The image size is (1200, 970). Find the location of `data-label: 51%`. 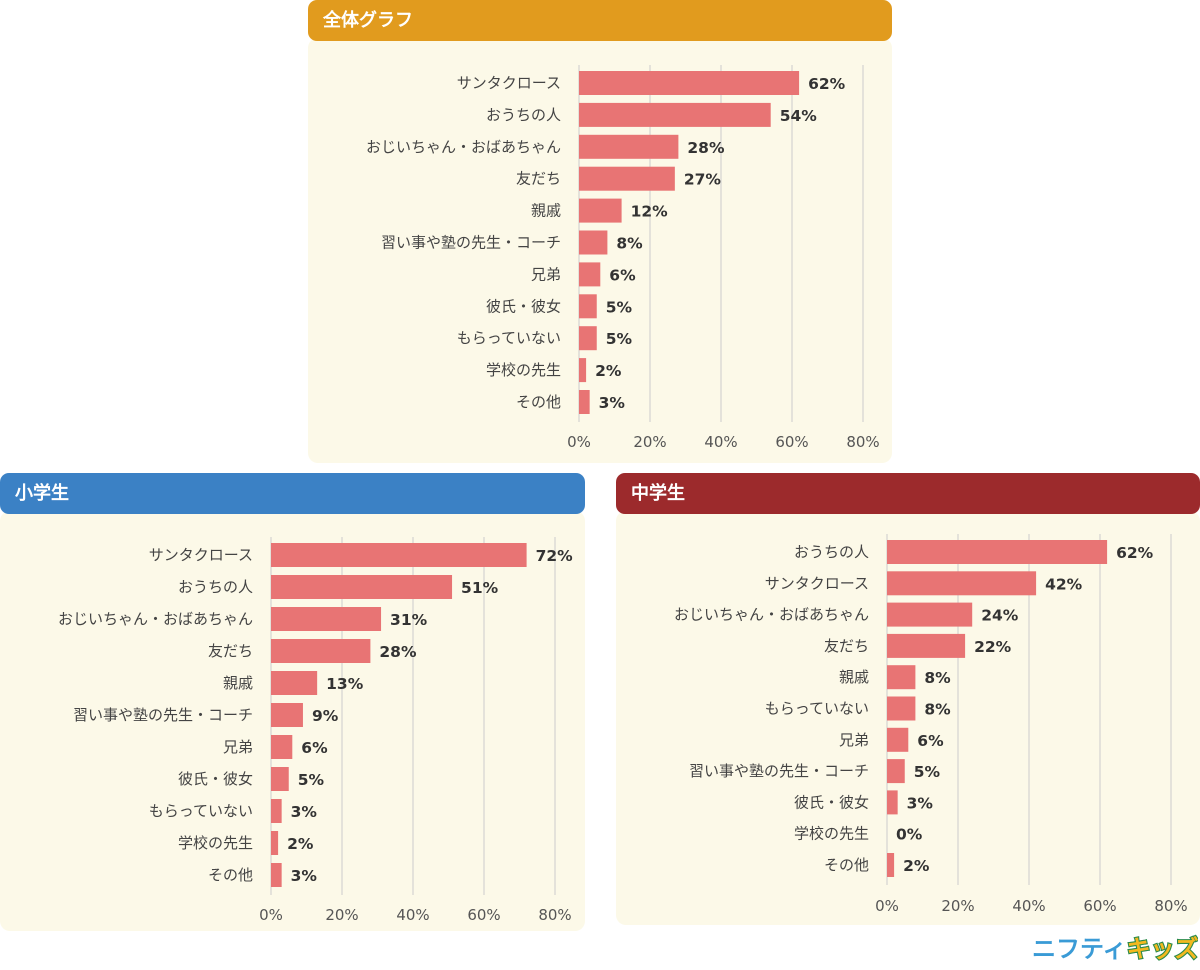

data-label: 51% is located at coordinates (480, 588).